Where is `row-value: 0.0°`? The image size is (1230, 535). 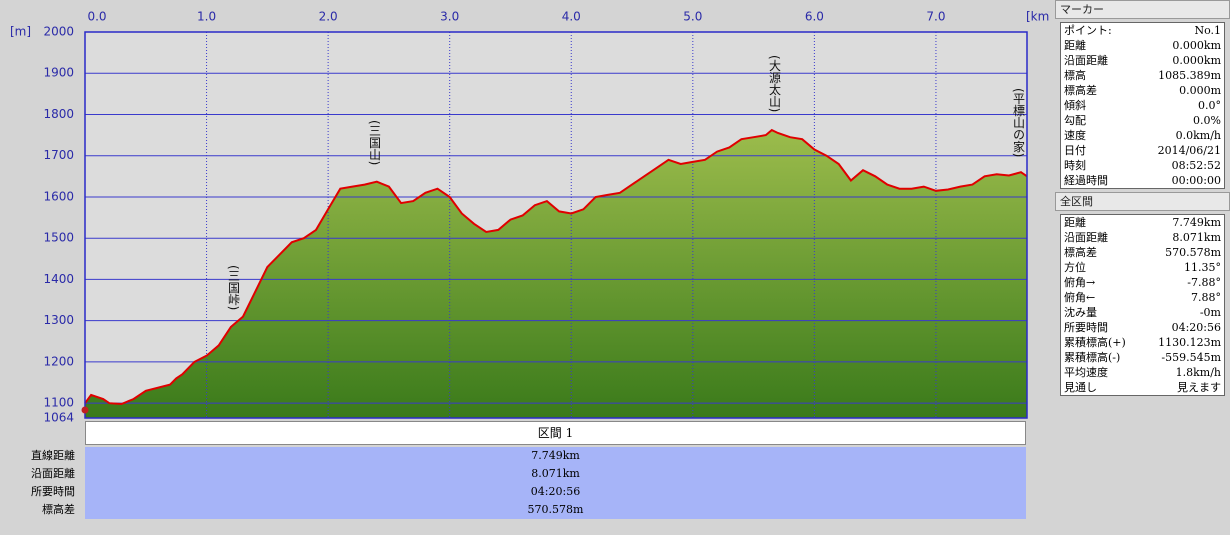 row-value: 0.0° is located at coordinates (1209, 105).